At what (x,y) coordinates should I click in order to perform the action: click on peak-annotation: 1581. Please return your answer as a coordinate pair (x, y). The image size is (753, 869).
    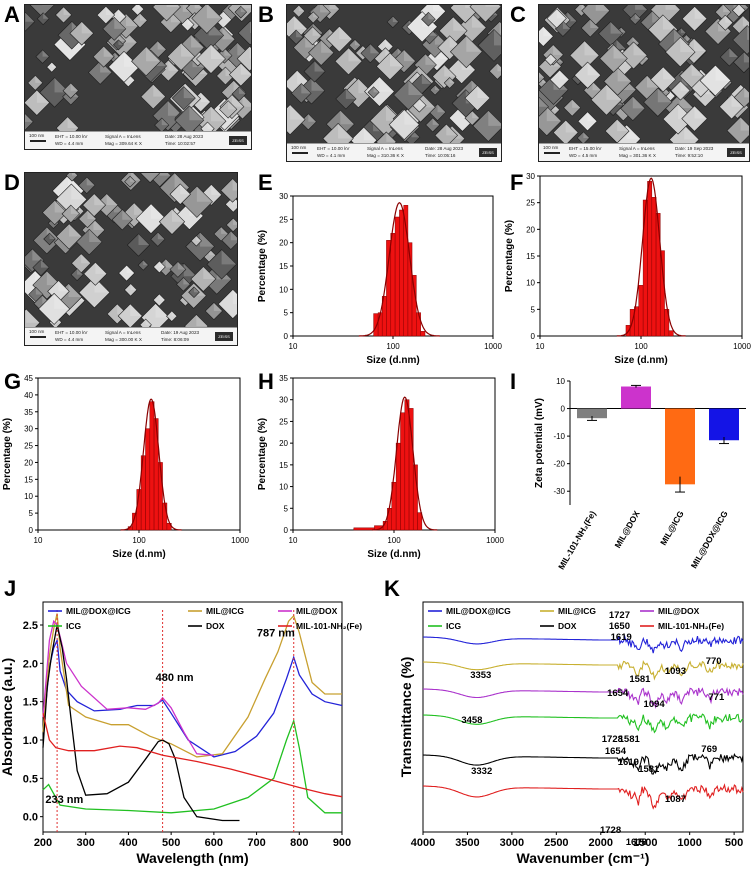
    Looking at the image, I should click on (649, 769).